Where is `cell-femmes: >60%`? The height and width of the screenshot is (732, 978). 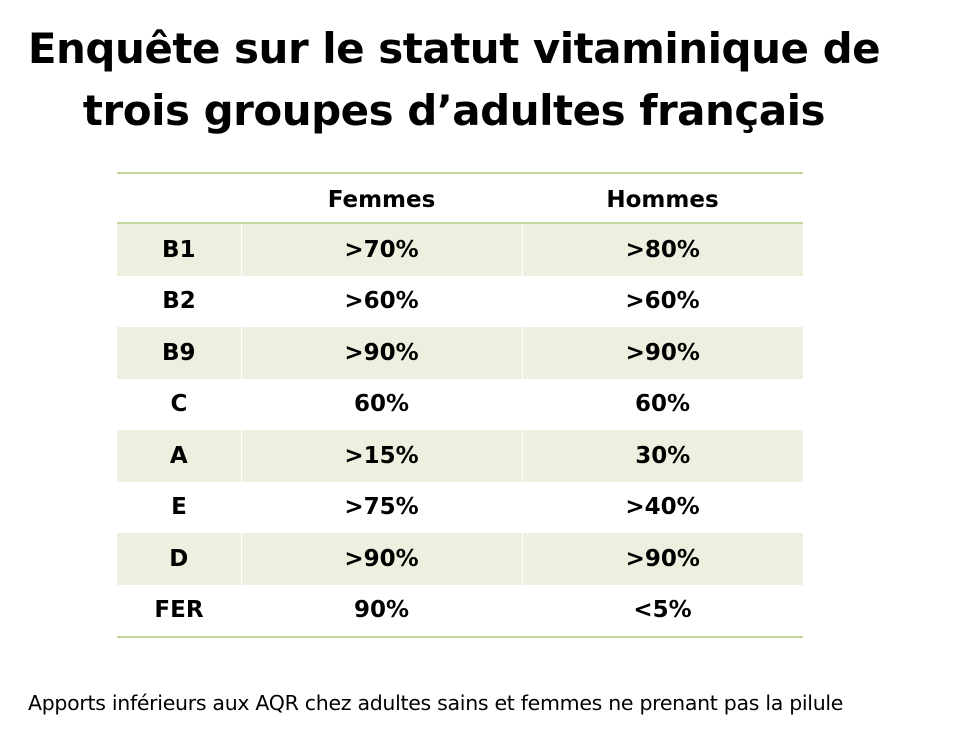 cell-femmes: >60% is located at coordinates (381, 301).